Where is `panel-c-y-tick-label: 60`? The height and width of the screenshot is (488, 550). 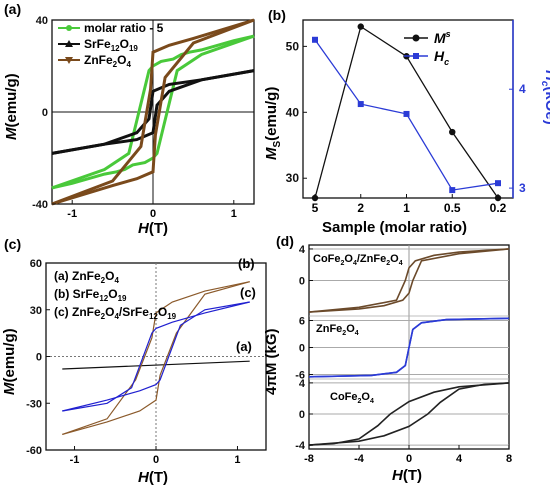
panel-c-y-tick-label: 60 is located at coordinates (36, 264).